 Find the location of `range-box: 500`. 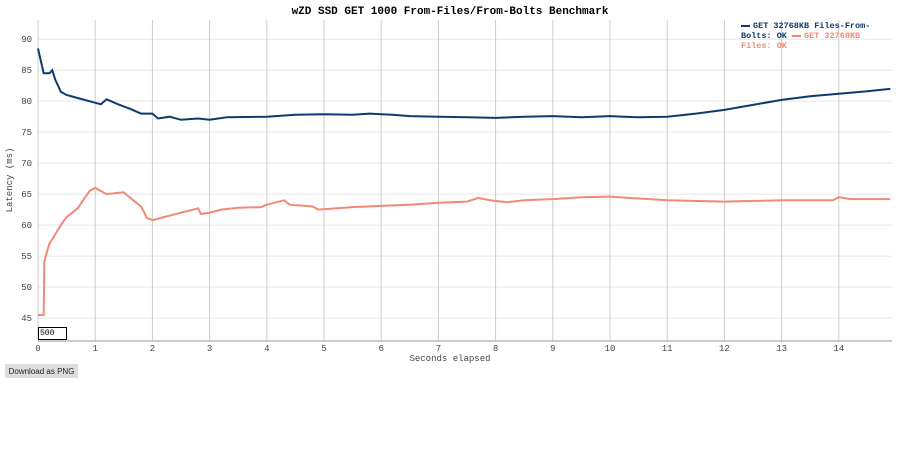

range-box: 500 is located at coordinates (52, 333).